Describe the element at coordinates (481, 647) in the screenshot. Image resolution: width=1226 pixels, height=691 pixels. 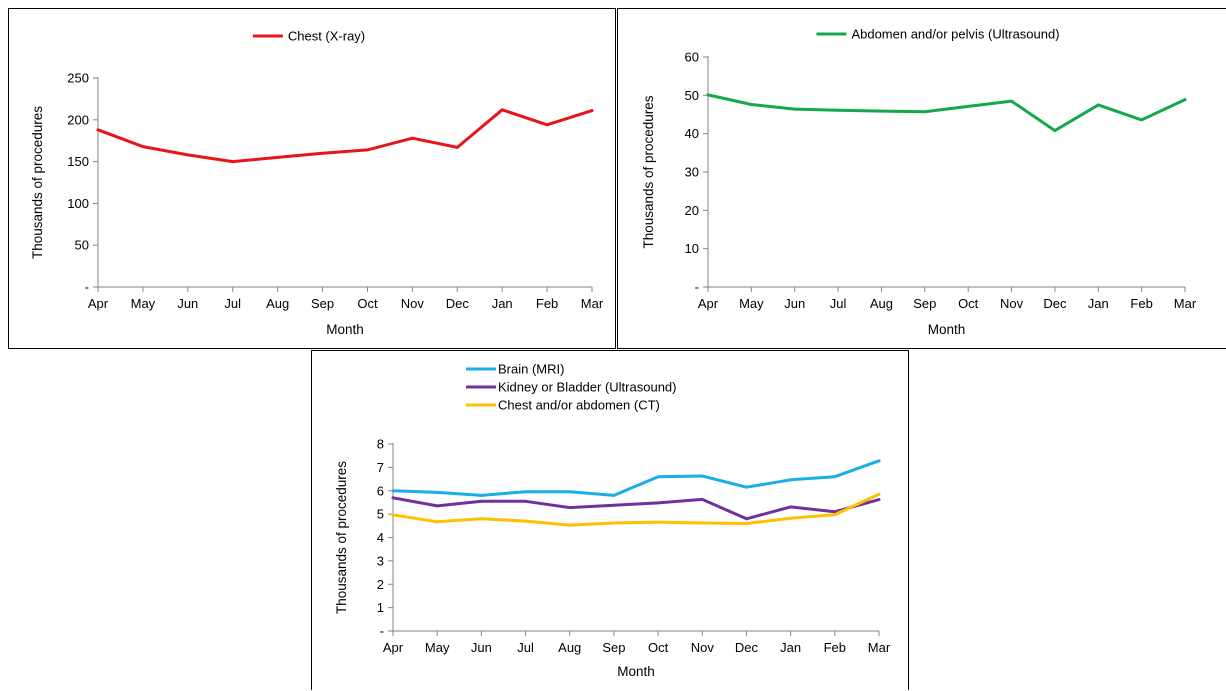
I see `x-tick-label: Jun` at that location.